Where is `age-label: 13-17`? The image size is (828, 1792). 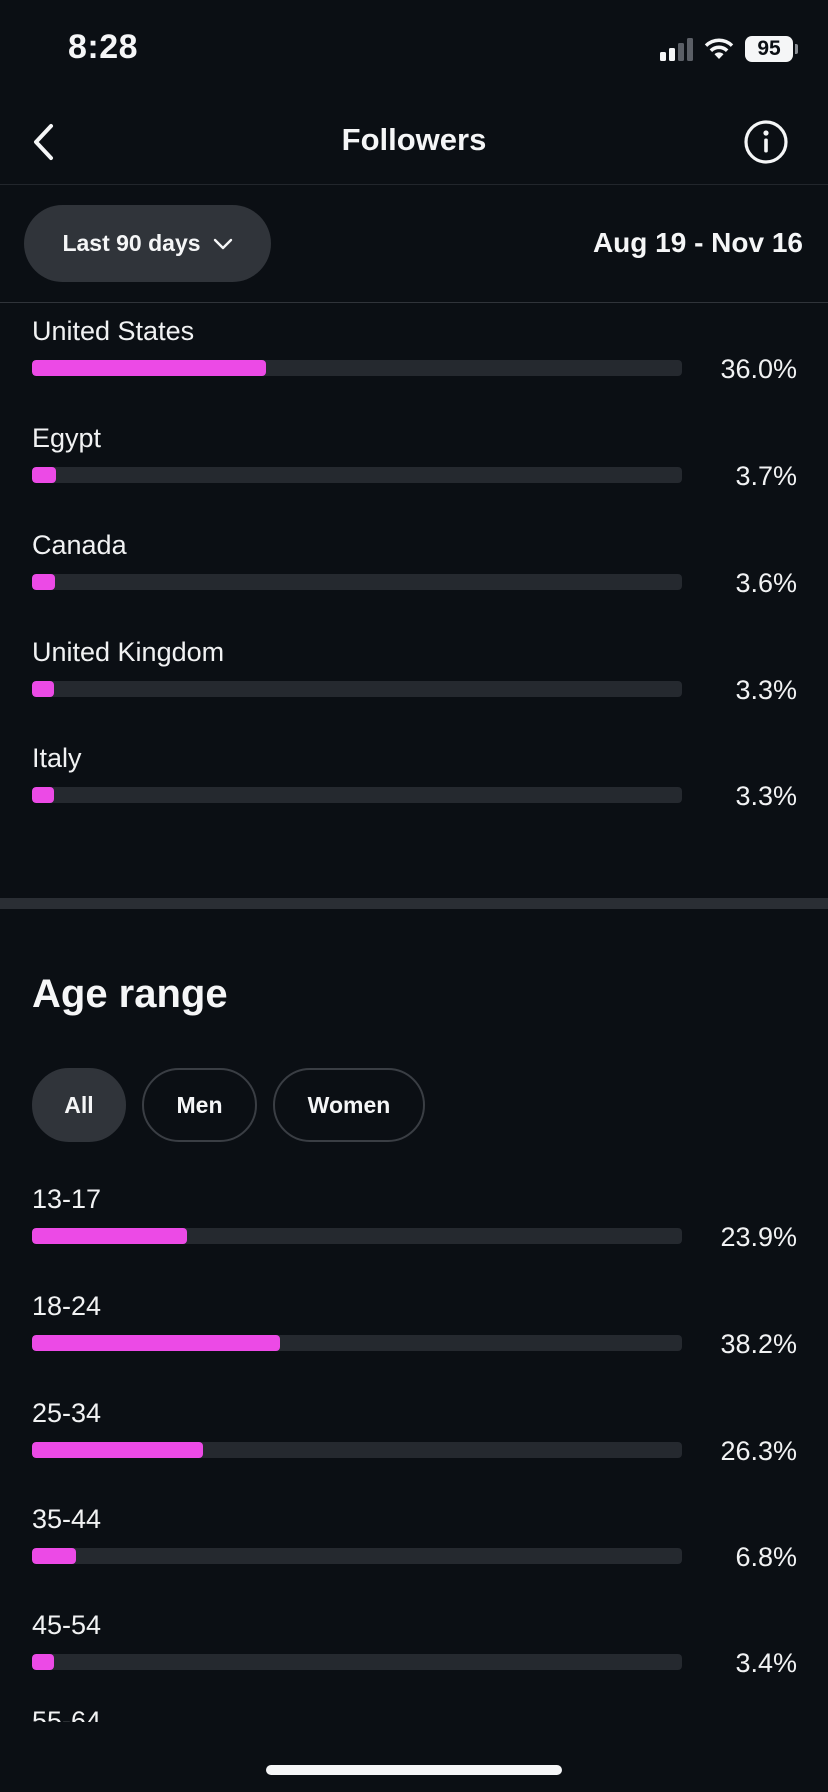
age-label: 13-17 is located at coordinates (67, 1199).